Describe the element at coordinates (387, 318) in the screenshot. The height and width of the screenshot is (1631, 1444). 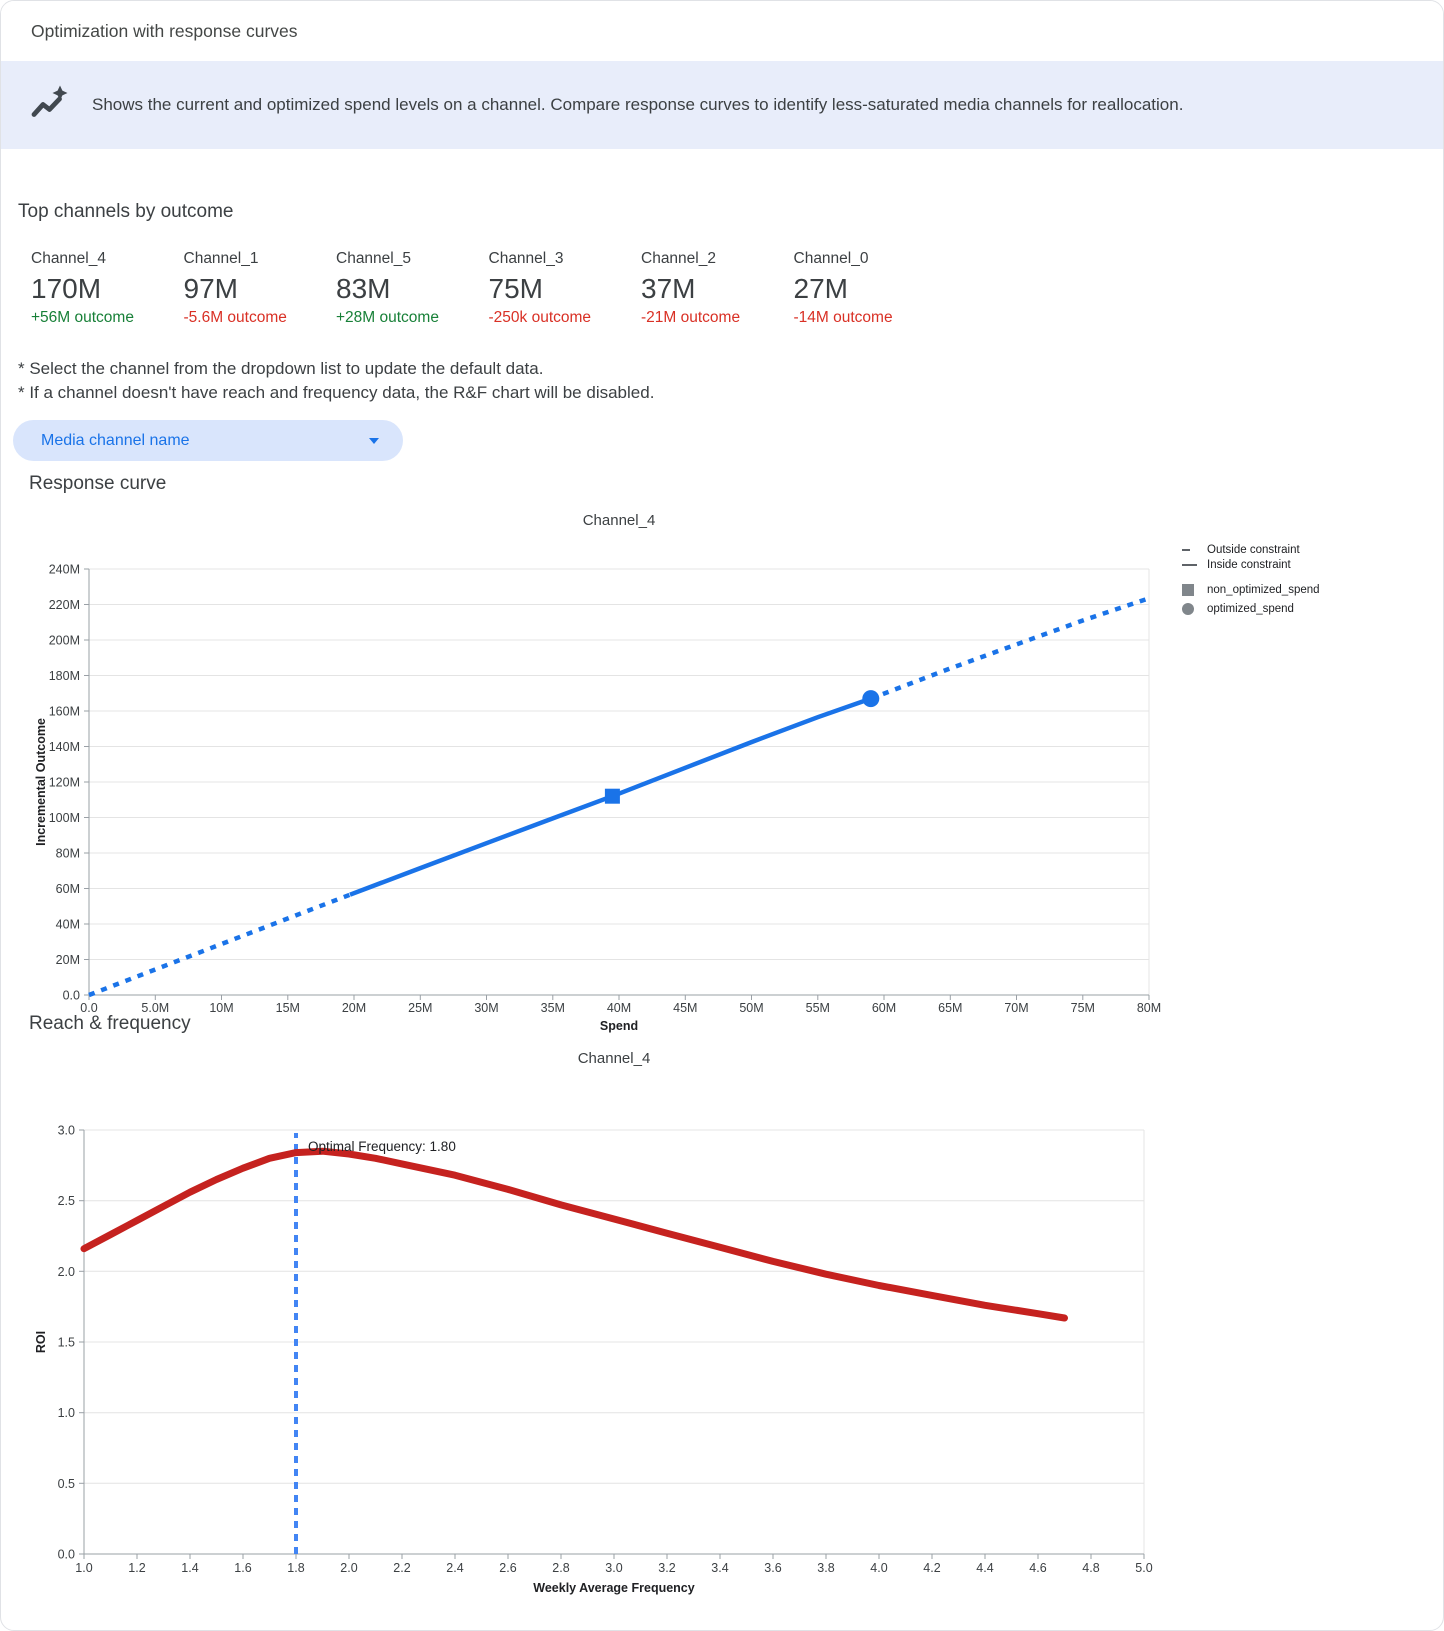
I see `channel-outcome: +28M outcome` at that location.